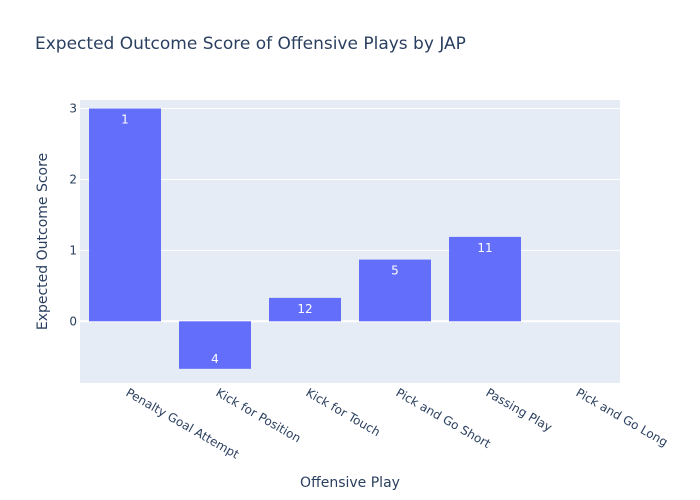  What do you see at coordinates (444, 418) in the screenshot?
I see `x-tick-label: Pick and Go Short` at bounding box center [444, 418].